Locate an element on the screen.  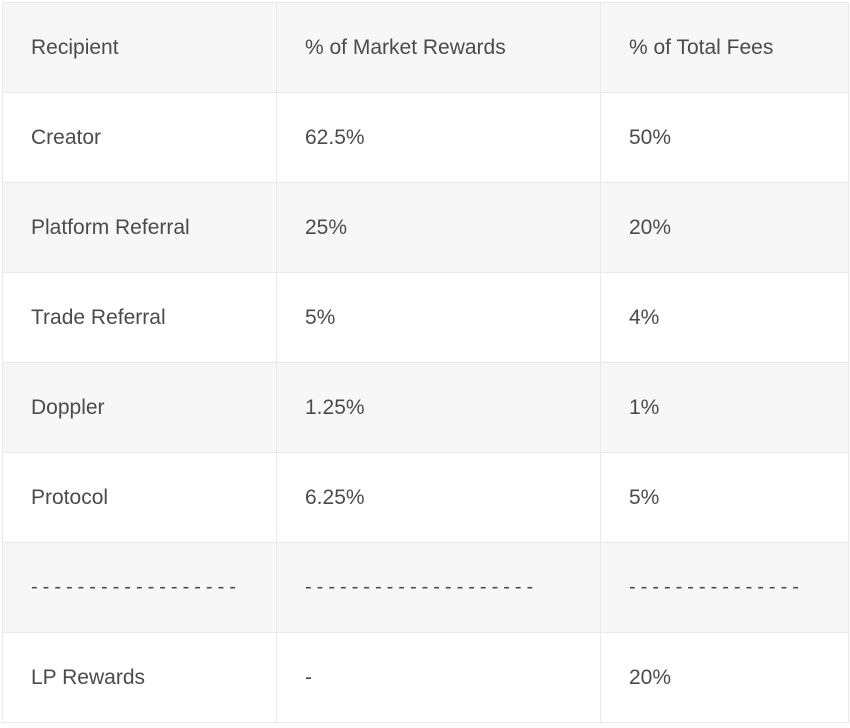
table-row-lp-rewards: LP Rewards - 20% is located at coordinates (425, 677).